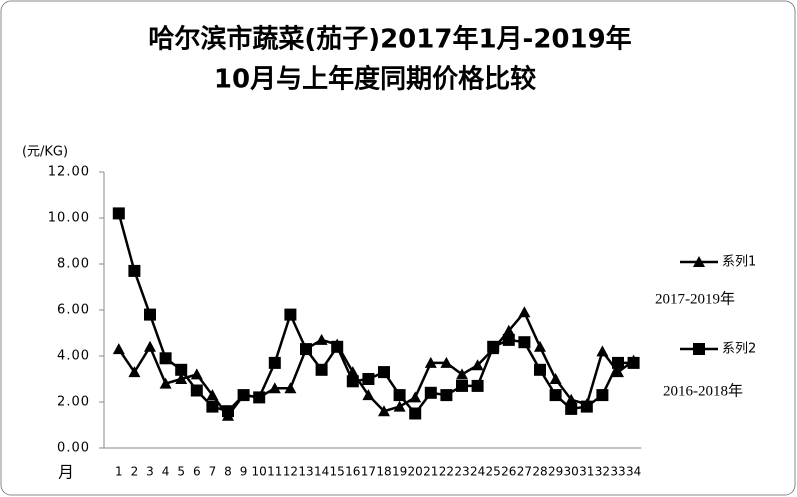 This screenshot has height=497, width=797. Describe the element at coordinates (66, 472) in the screenshot. I see `x-axis-label: 月` at that location.